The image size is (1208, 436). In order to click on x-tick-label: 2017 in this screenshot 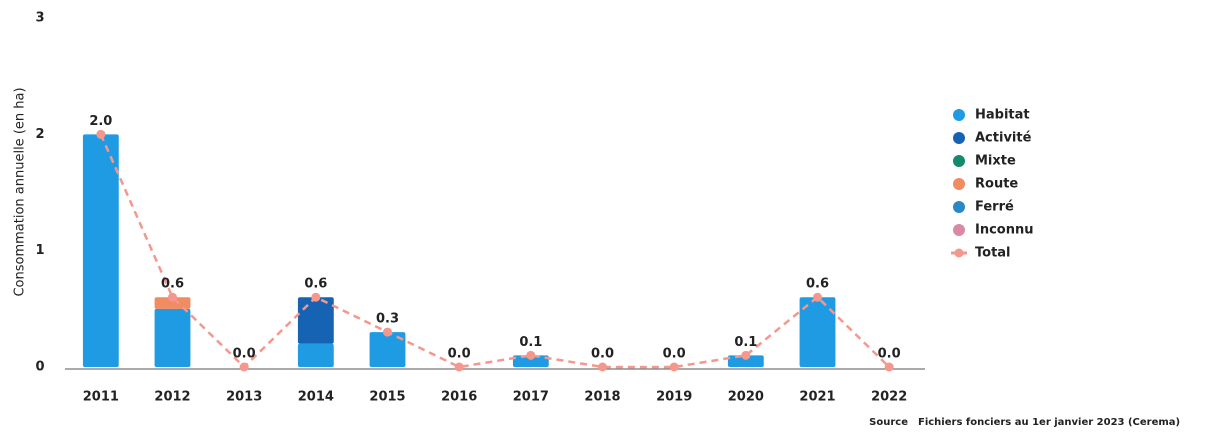, I will do `click(531, 397)`.